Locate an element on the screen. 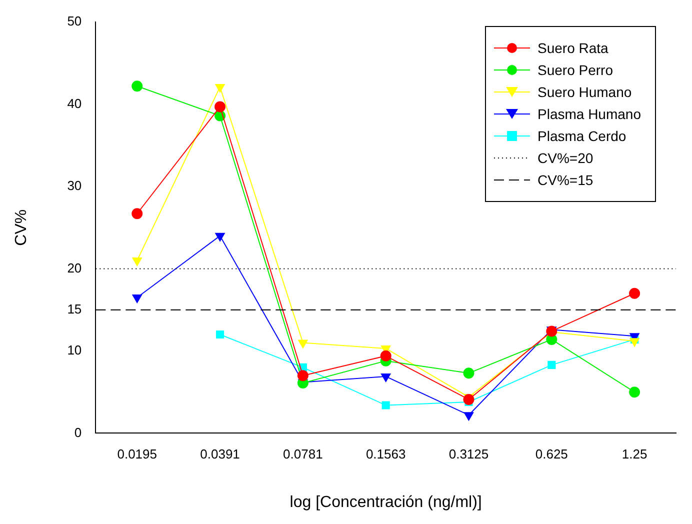  legend-label: Suero Rata is located at coordinates (573, 48).